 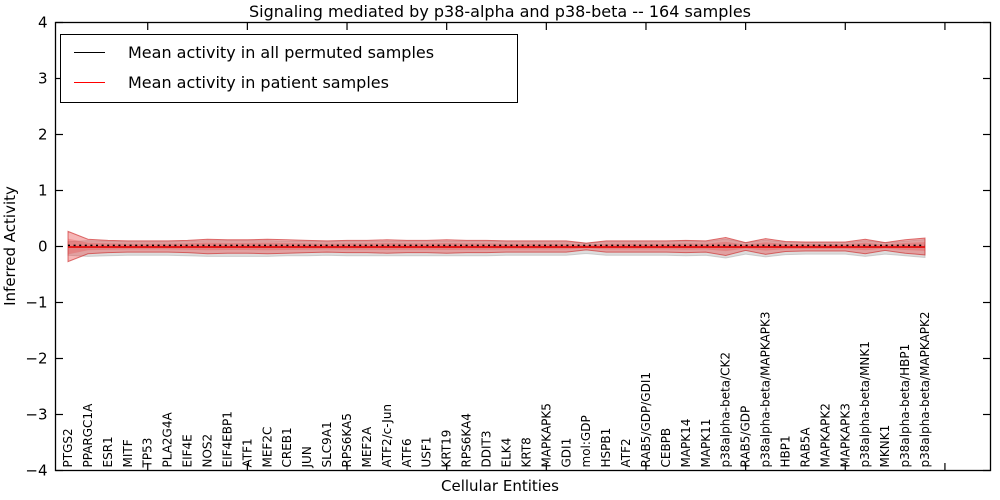 I want to click on x-category-label: ESR1, so click(x=108, y=451).